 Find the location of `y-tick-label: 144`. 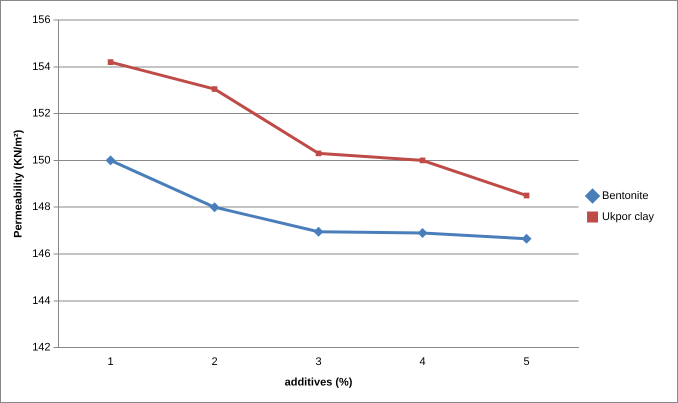

y-tick-label: 144 is located at coordinates (41, 300).